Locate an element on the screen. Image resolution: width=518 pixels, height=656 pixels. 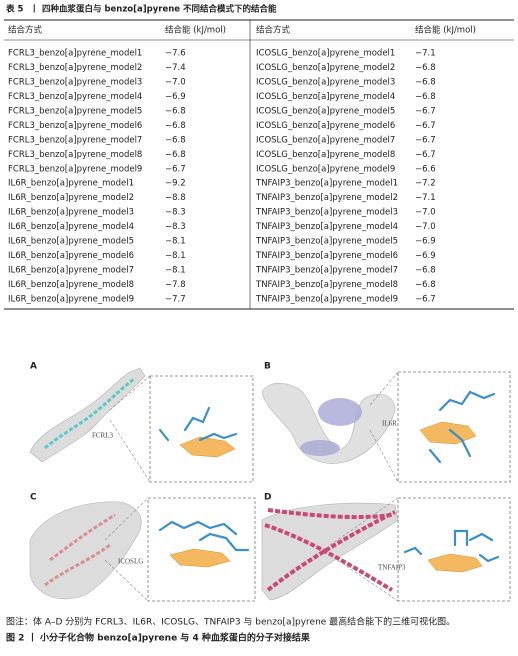
cell-mode: IL6R_benzo[a]pyrene_model3 is located at coordinates (71, 213).